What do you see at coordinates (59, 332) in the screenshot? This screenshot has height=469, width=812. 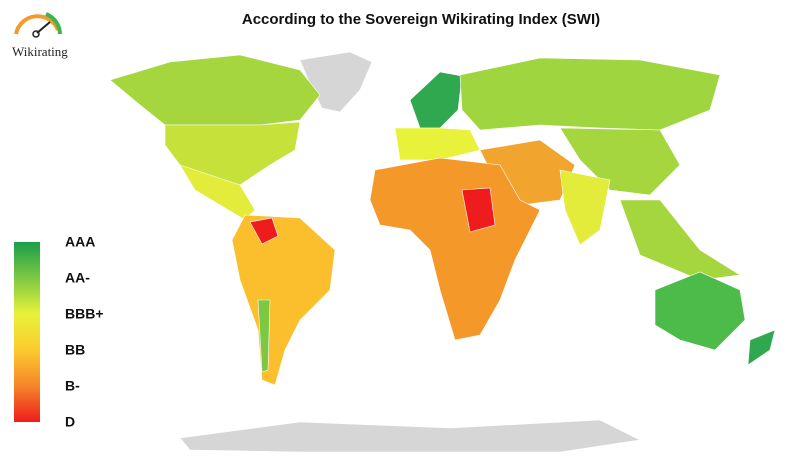 I see `legend: AAA AA- BBB+ BB B- D` at bounding box center [59, 332].